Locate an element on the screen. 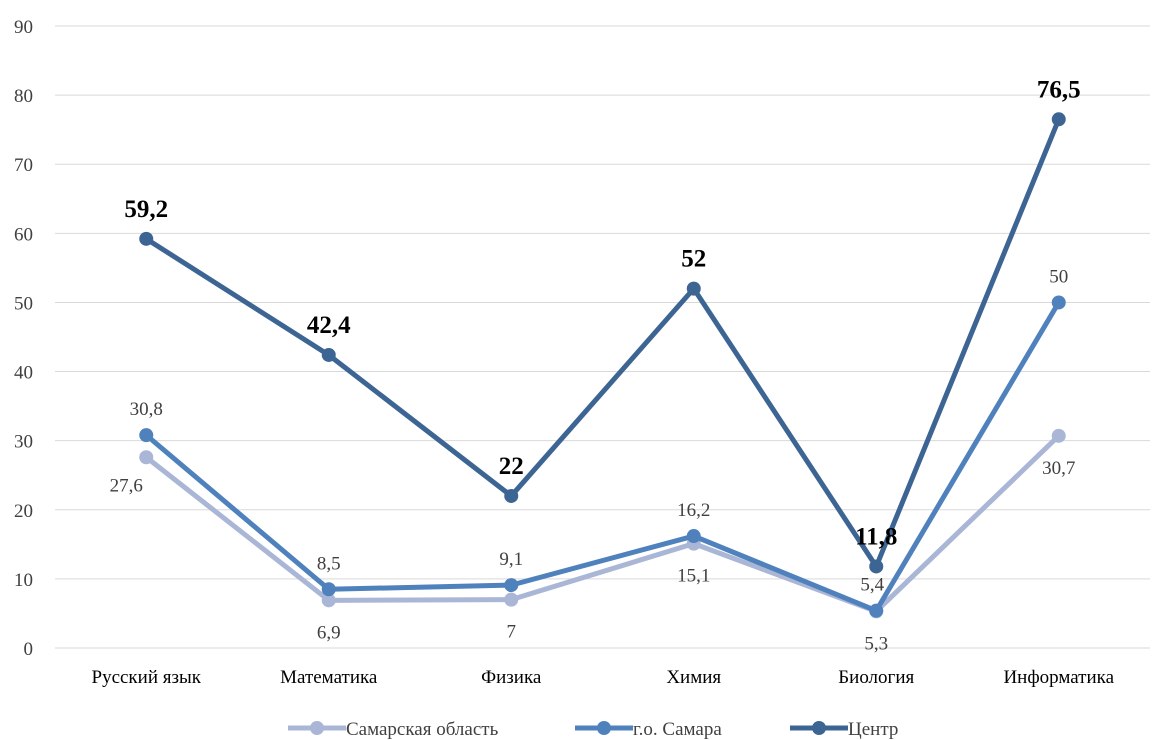 The width and height of the screenshot is (1153, 740). y-tick-label: 40 is located at coordinates (23, 373).